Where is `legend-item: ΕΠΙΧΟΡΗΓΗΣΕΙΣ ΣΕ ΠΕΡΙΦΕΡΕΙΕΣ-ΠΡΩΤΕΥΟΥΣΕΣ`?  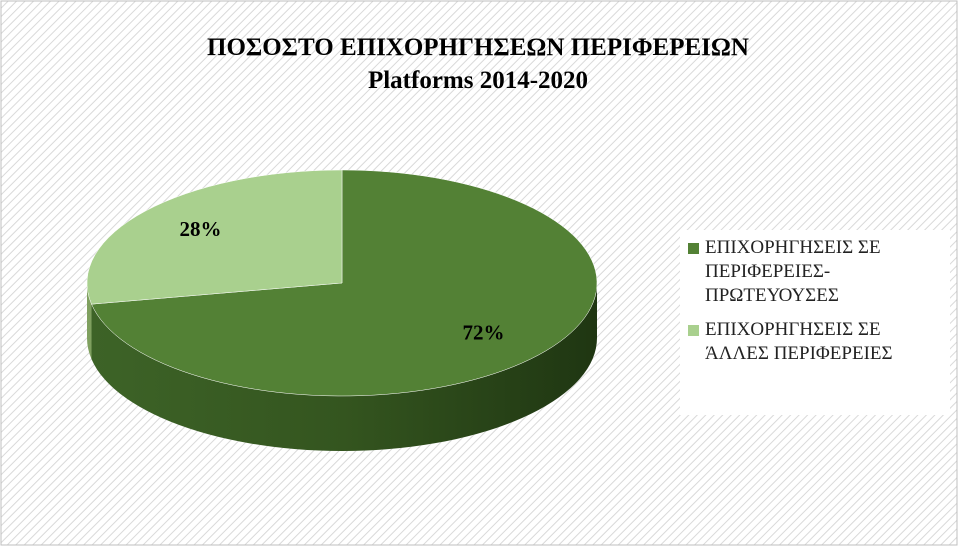 legend-item: ΕΠΙΧΟΡΗΓΗΣΕΙΣ ΣΕ ΠΕΡΙΦΕΡΕΙΕΣ-ΠΡΩΤΕΥΟΥΣΕΣ is located at coordinates (815, 272).